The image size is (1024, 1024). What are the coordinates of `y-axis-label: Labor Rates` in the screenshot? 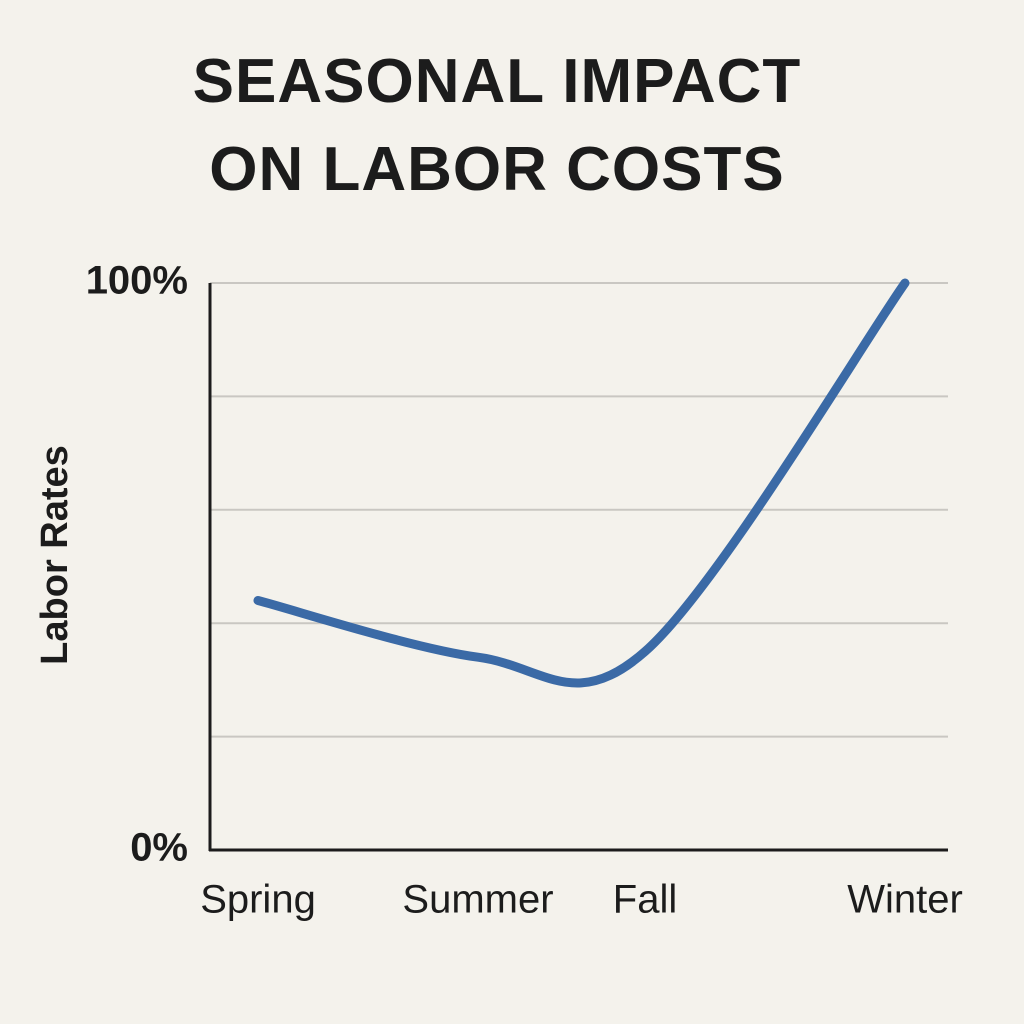 It's located at (55, 555).